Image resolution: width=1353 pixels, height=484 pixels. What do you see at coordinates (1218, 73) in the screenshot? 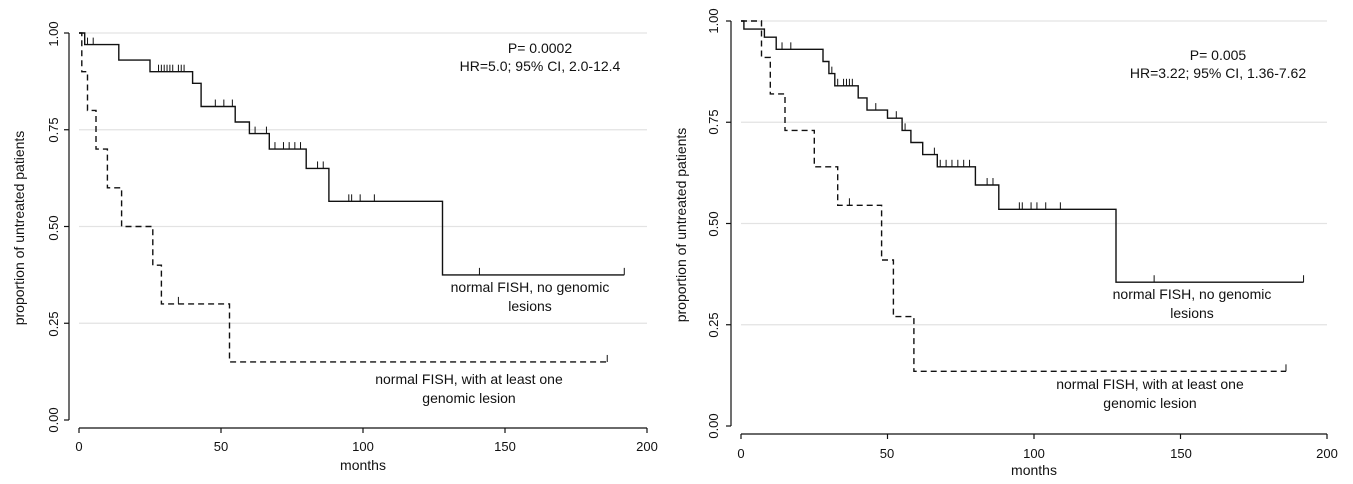
I see `hazard-ratio: HR=3.22; 95% CI, 1.36-7.62` at bounding box center [1218, 73].